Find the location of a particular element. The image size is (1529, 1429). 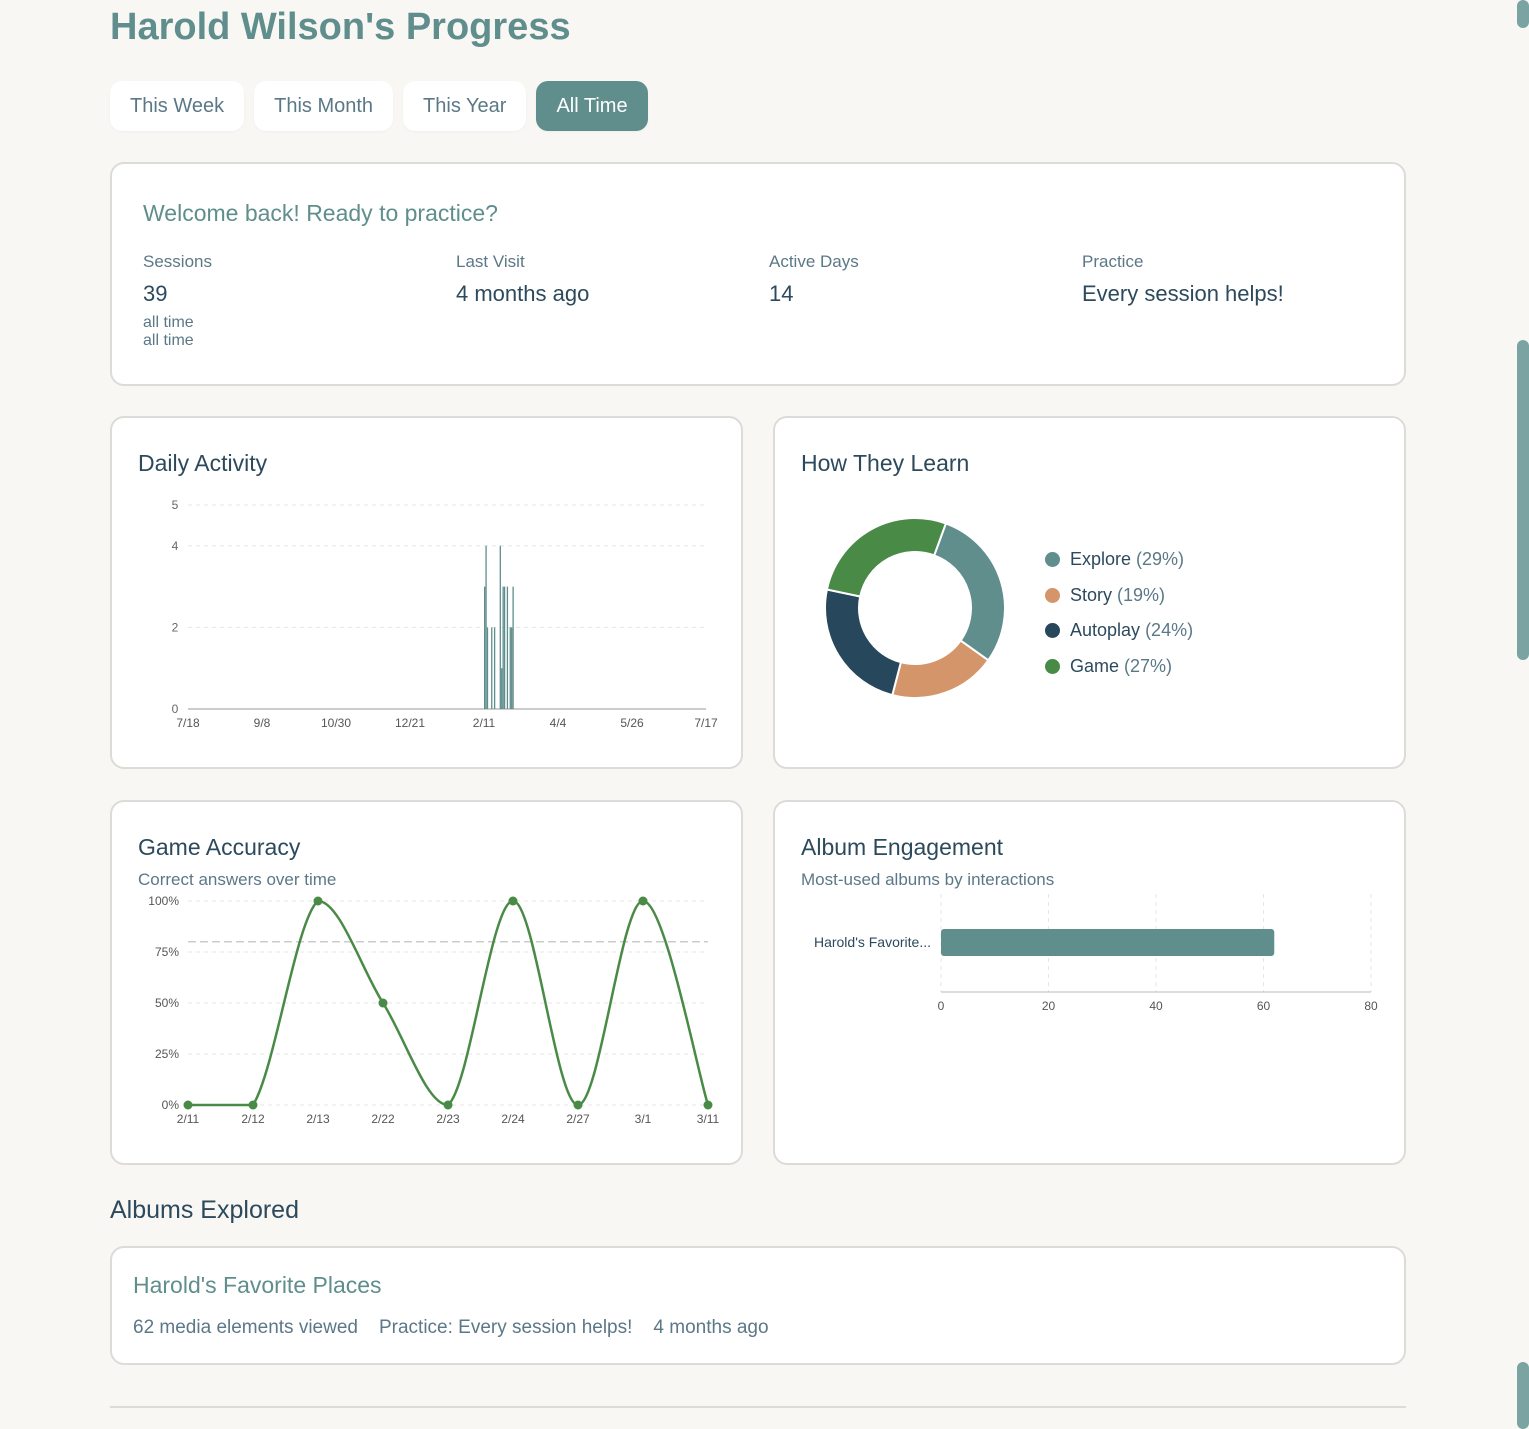

x-tick-label: 7/18 is located at coordinates (188, 723).